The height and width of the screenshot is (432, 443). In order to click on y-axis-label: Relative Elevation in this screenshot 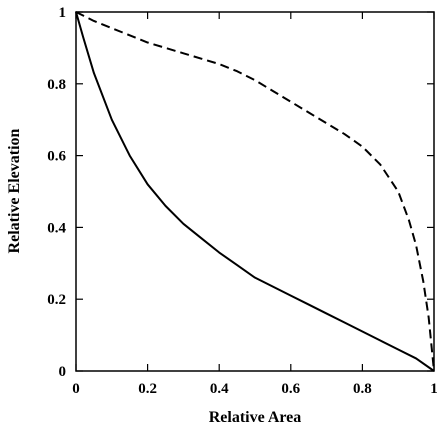, I will do `click(14, 190)`.